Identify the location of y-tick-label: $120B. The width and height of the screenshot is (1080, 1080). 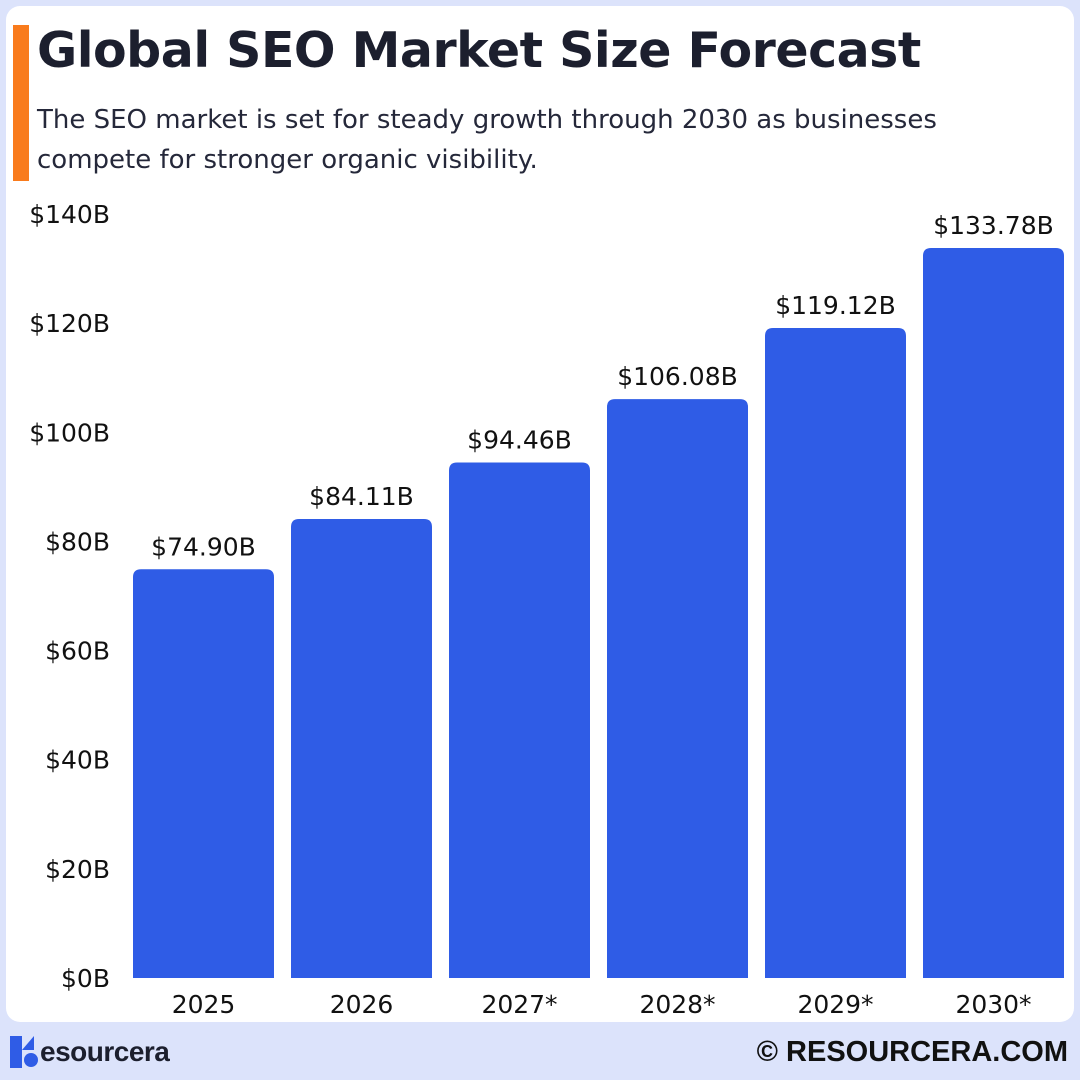
(69, 323).